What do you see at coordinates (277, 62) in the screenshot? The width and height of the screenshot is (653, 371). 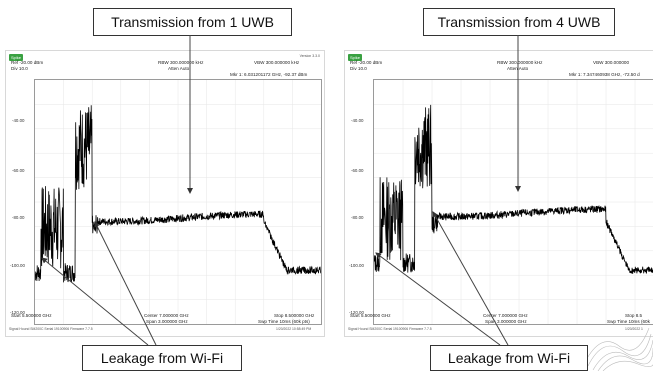 I see `vbw-label: VBW 300.000000 kHz` at bounding box center [277, 62].